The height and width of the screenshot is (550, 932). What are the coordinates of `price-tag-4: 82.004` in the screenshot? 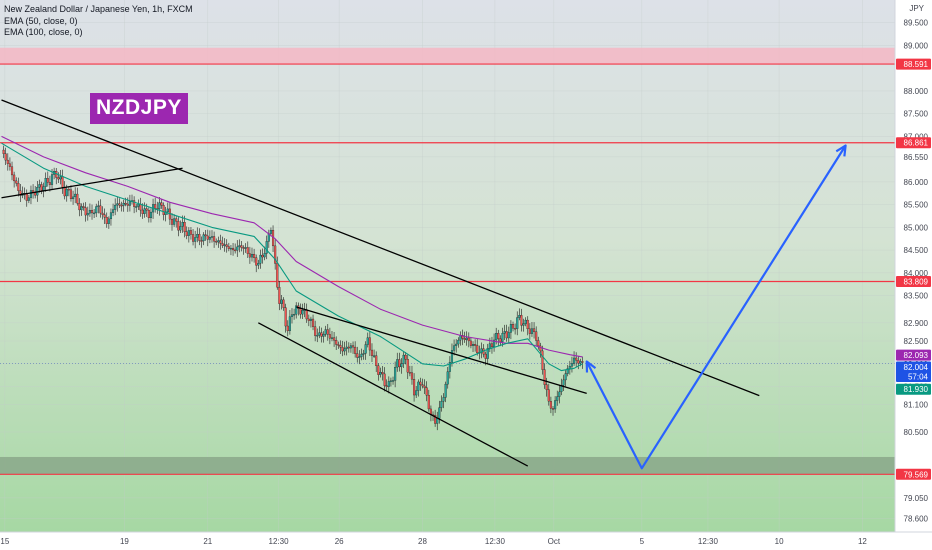 It's located at (913, 367).